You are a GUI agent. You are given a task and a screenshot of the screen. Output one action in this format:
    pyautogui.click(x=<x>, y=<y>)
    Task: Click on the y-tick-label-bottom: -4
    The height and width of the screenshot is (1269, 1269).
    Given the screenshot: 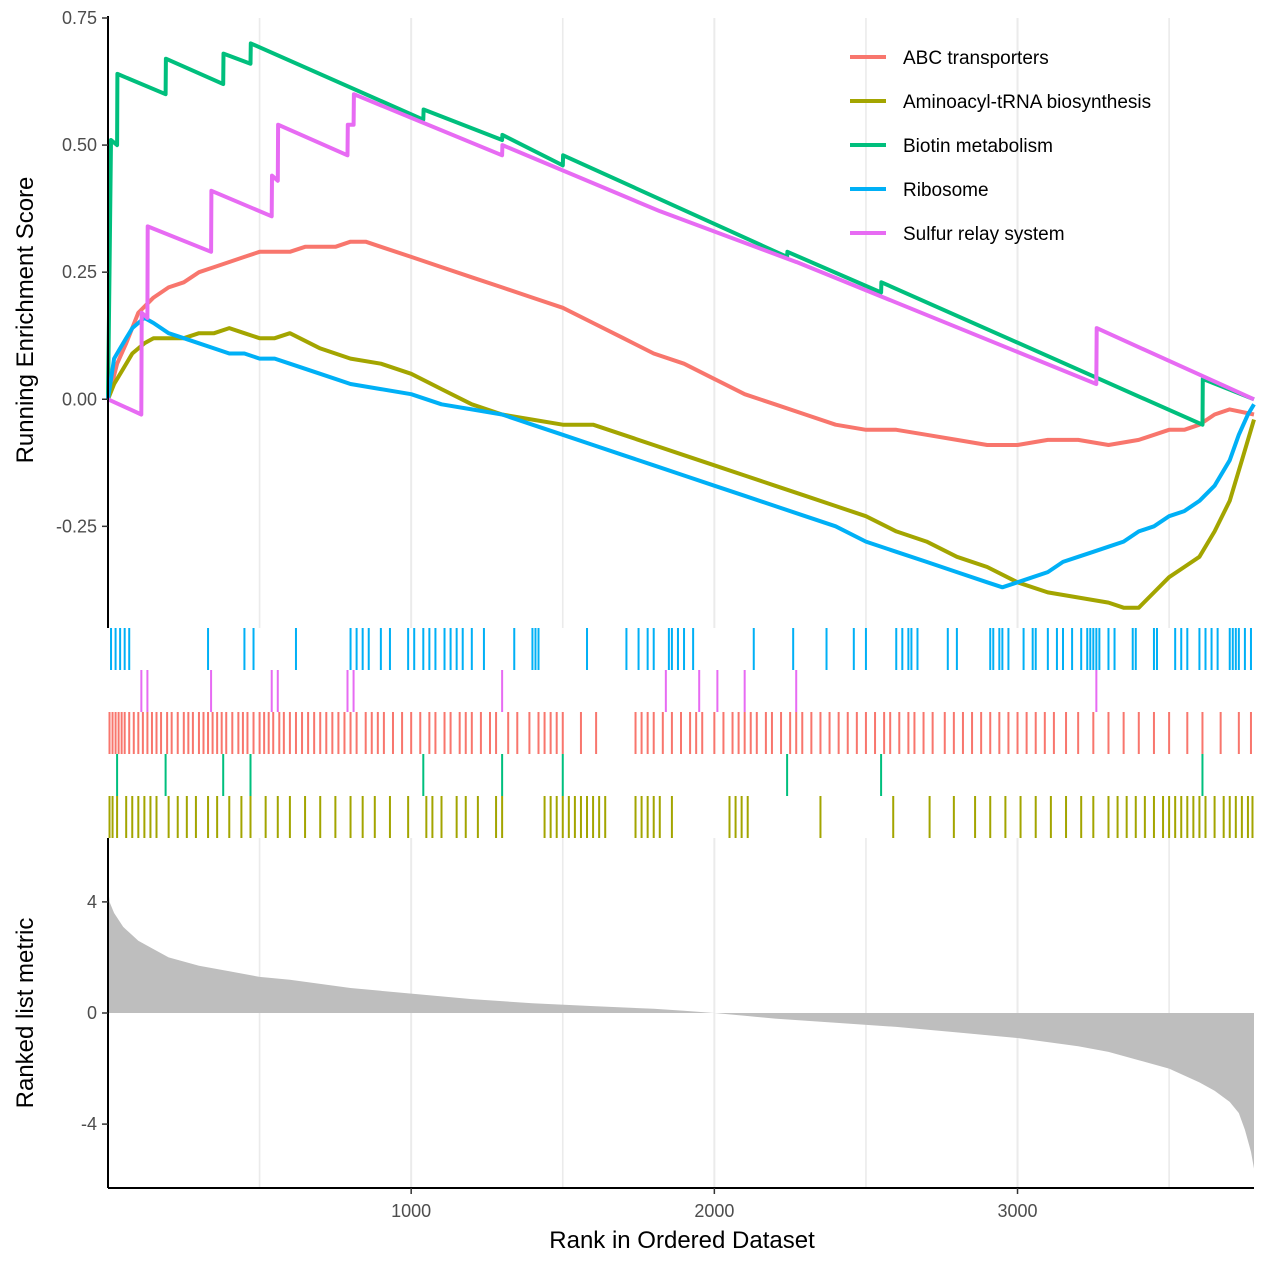 What is the action you would take?
    pyautogui.click(x=89, y=1124)
    